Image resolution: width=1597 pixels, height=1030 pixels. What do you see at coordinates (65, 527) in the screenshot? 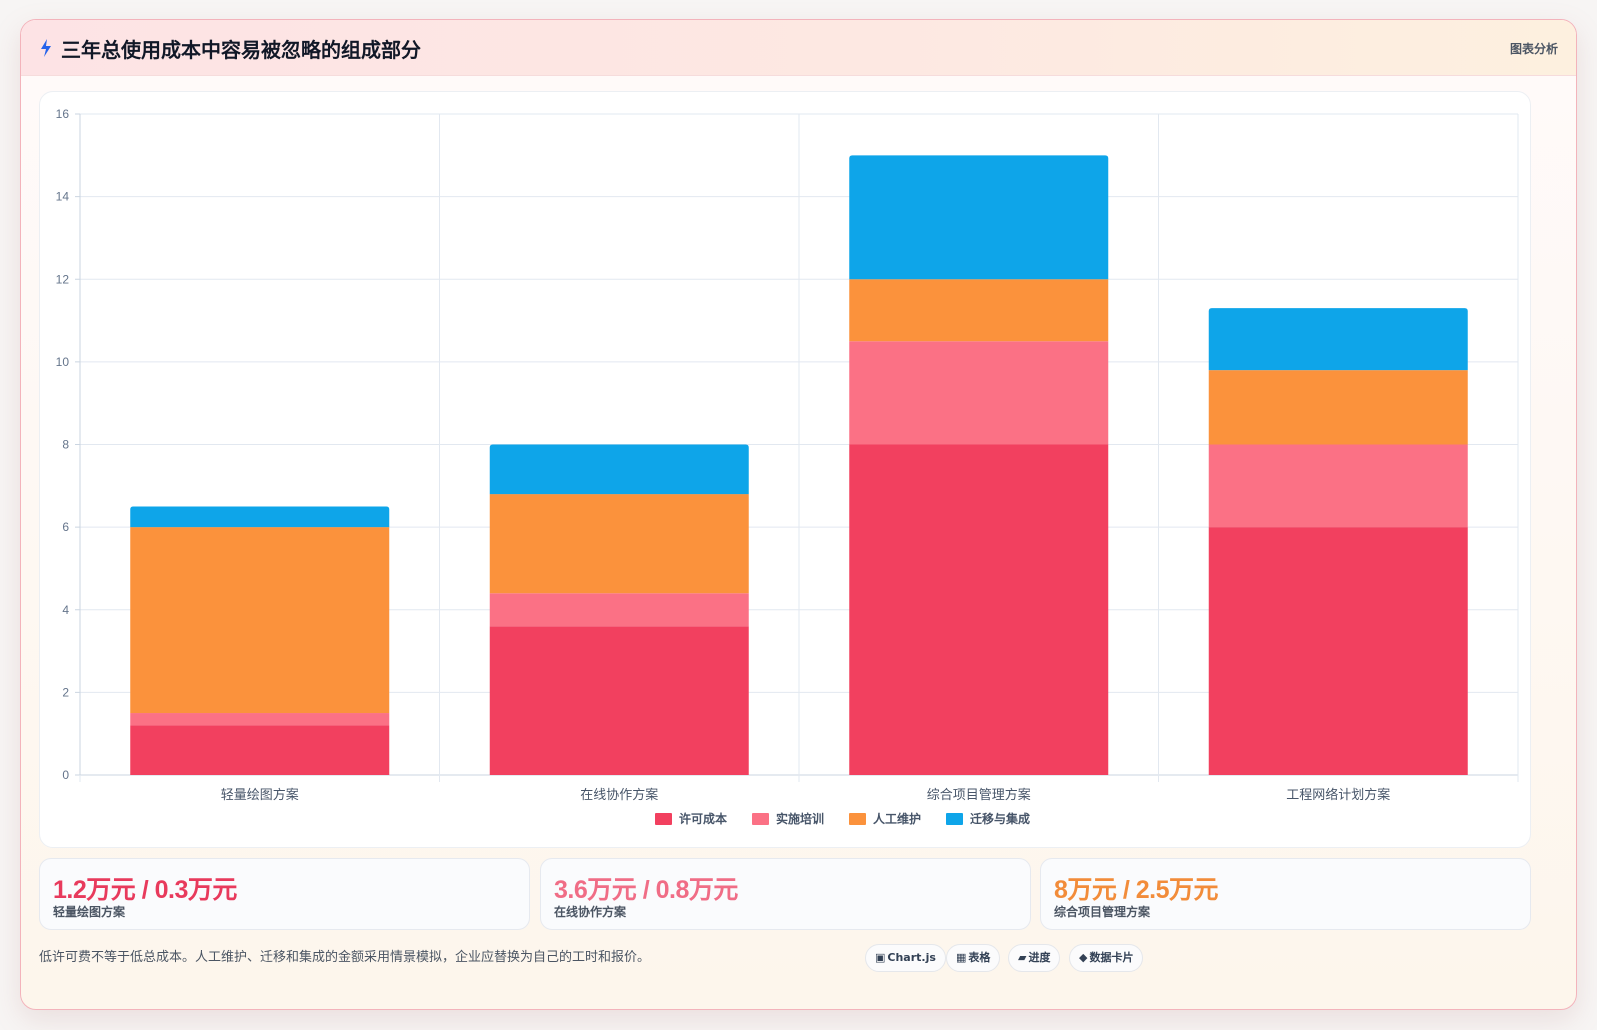
I see `y-tick-label: 6` at bounding box center [65, 527].